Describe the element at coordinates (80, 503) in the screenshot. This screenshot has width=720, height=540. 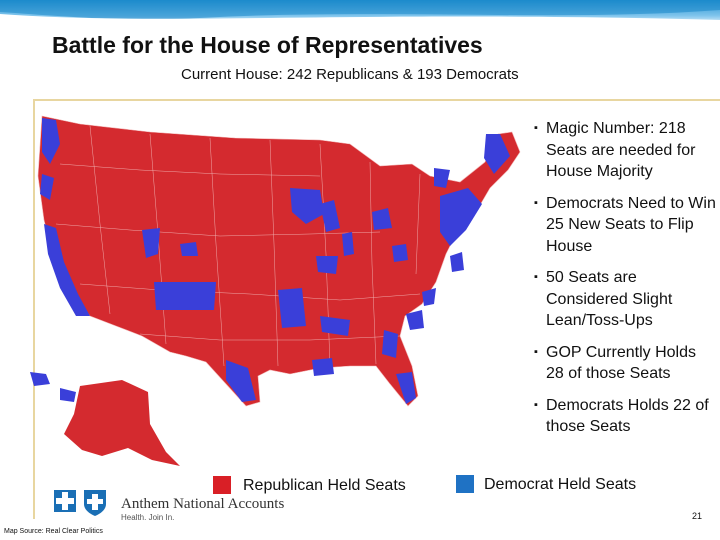
I see `blue-cross-blue-shield-icon` at that location.